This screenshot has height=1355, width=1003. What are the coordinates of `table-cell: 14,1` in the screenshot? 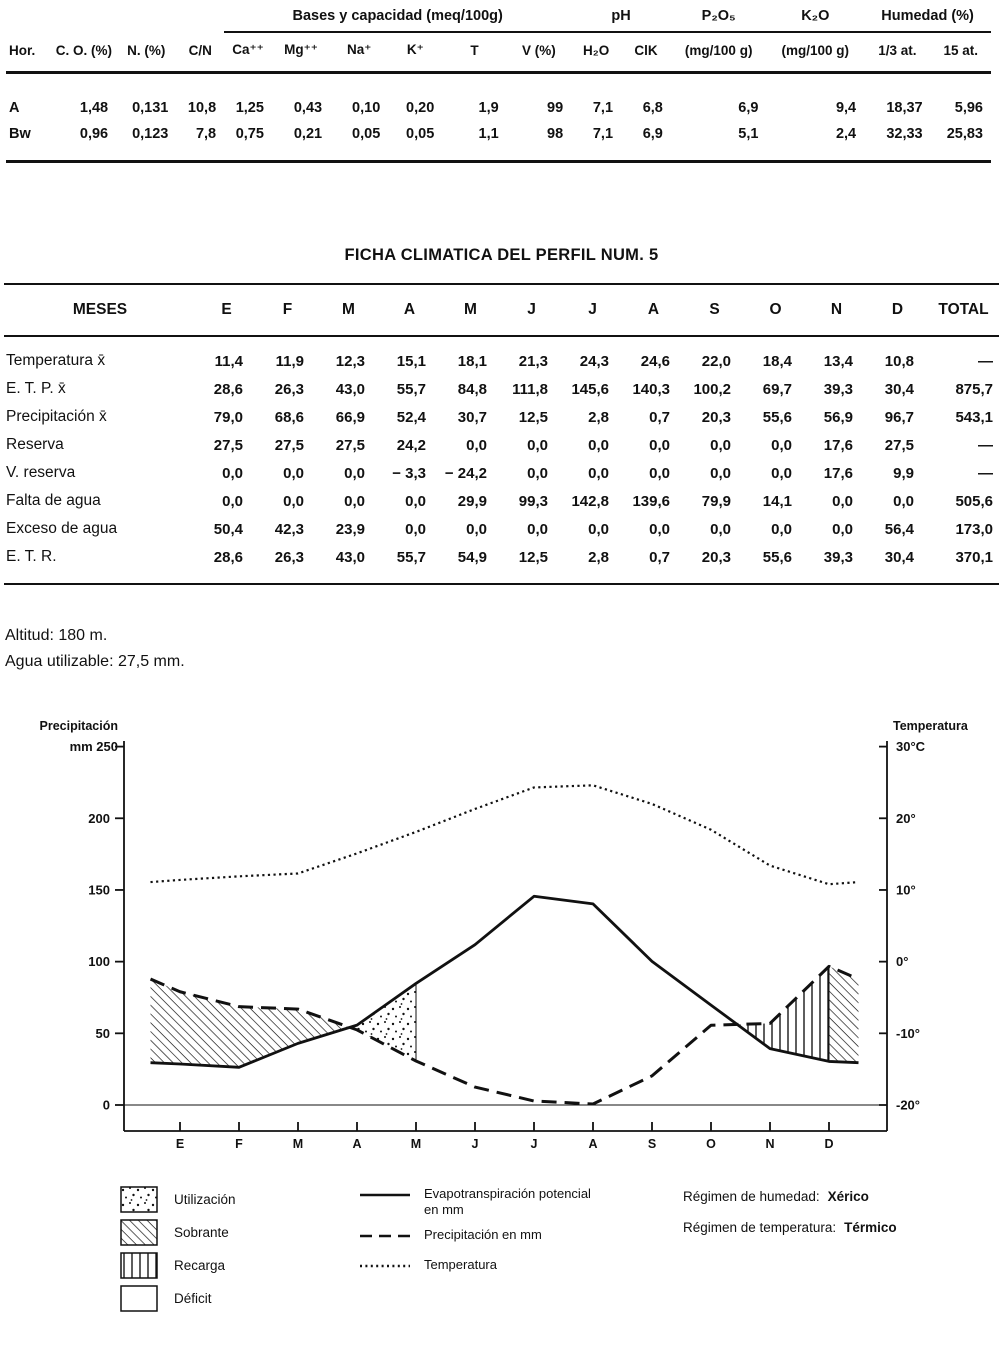 It's located at (777, 501).